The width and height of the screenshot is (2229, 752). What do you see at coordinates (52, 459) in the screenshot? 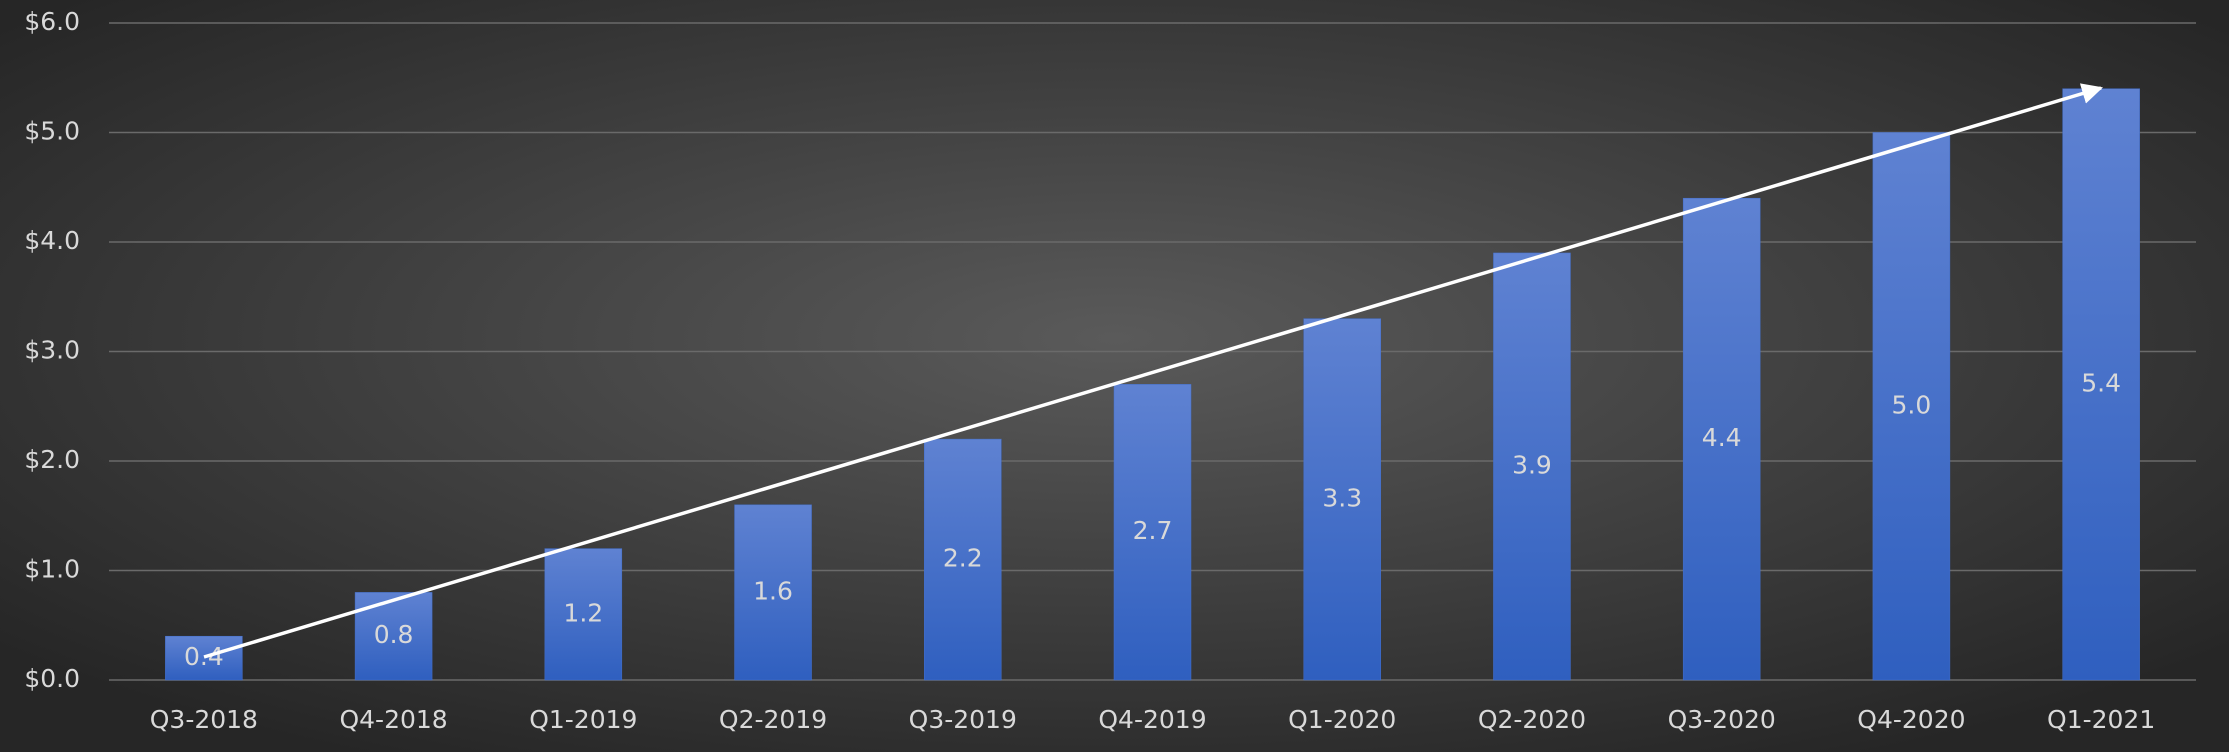
I see `y-tick-label: $2.0` at bounding box center [52, 459].